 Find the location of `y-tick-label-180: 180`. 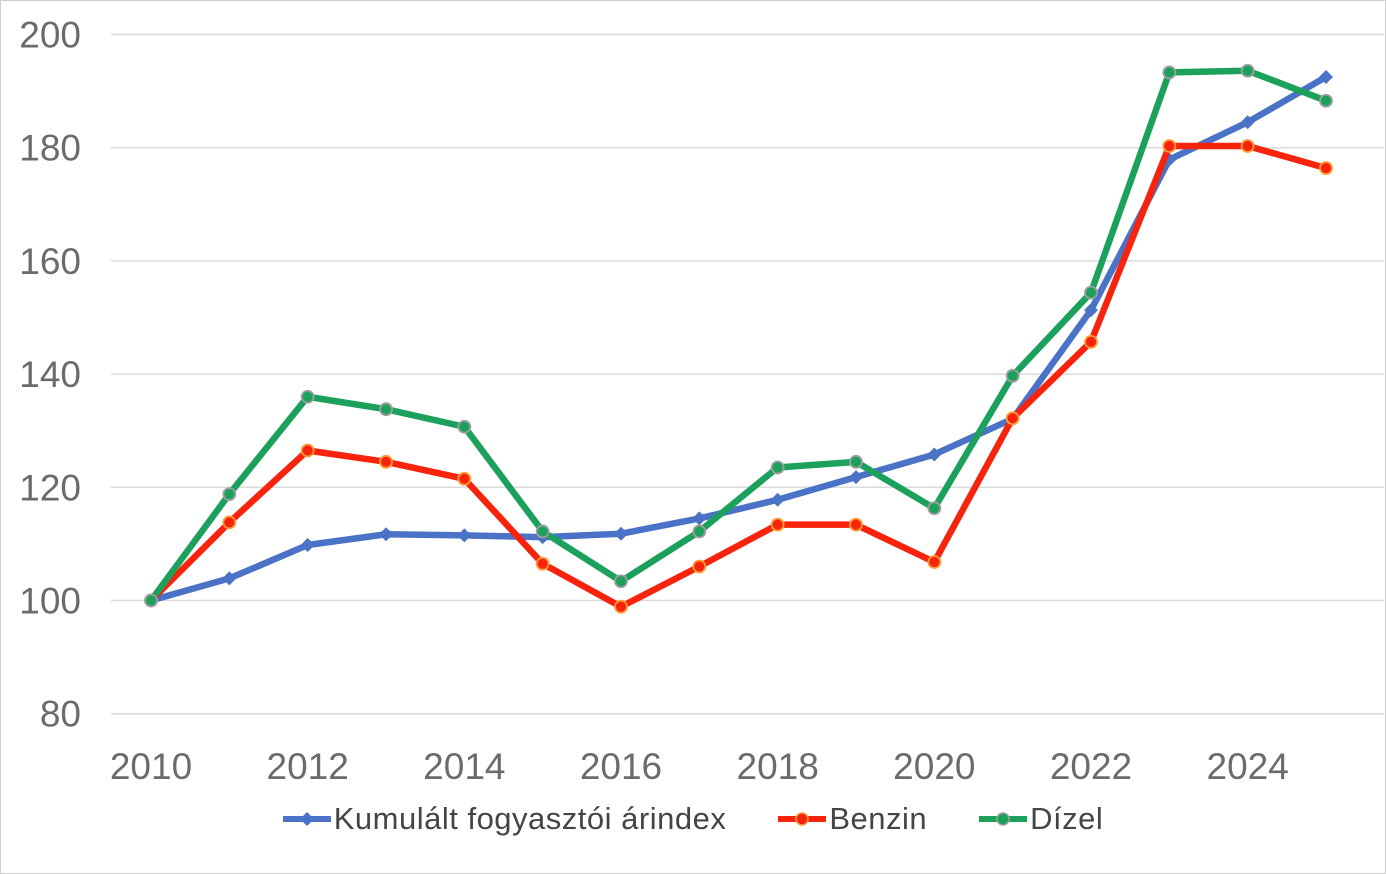

y-tick-label-180: 180 is located at coordinates (50, 148).